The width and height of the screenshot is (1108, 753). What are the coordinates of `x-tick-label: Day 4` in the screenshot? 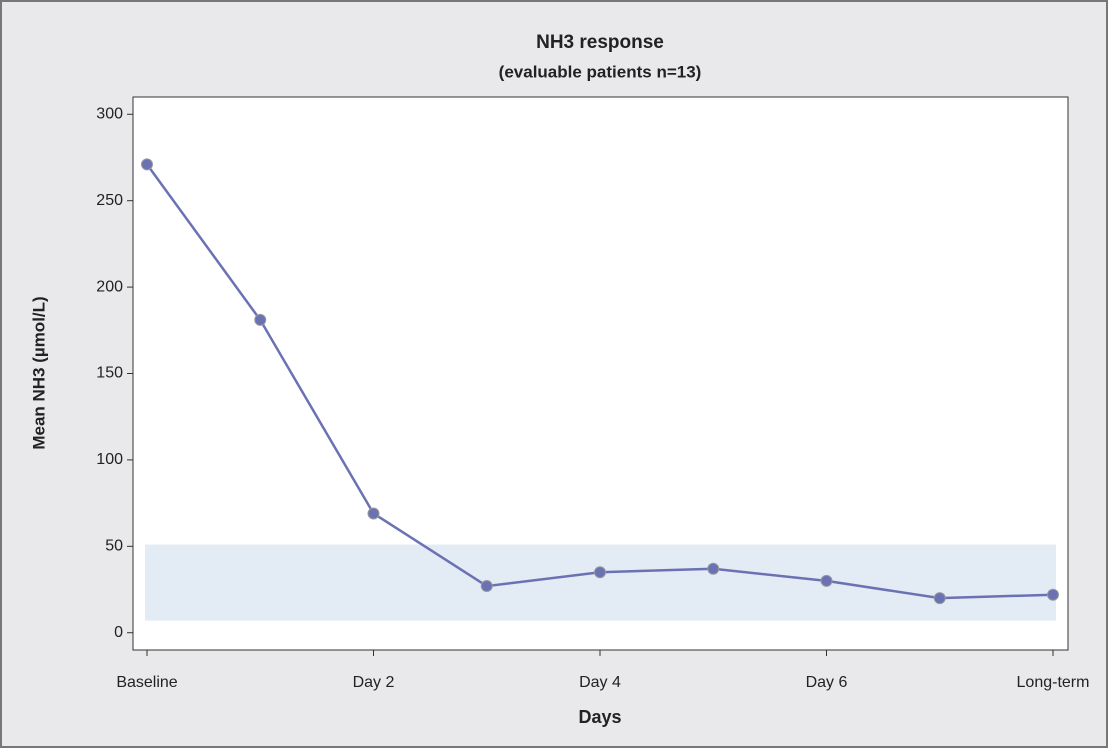 It's located at (600, 682).